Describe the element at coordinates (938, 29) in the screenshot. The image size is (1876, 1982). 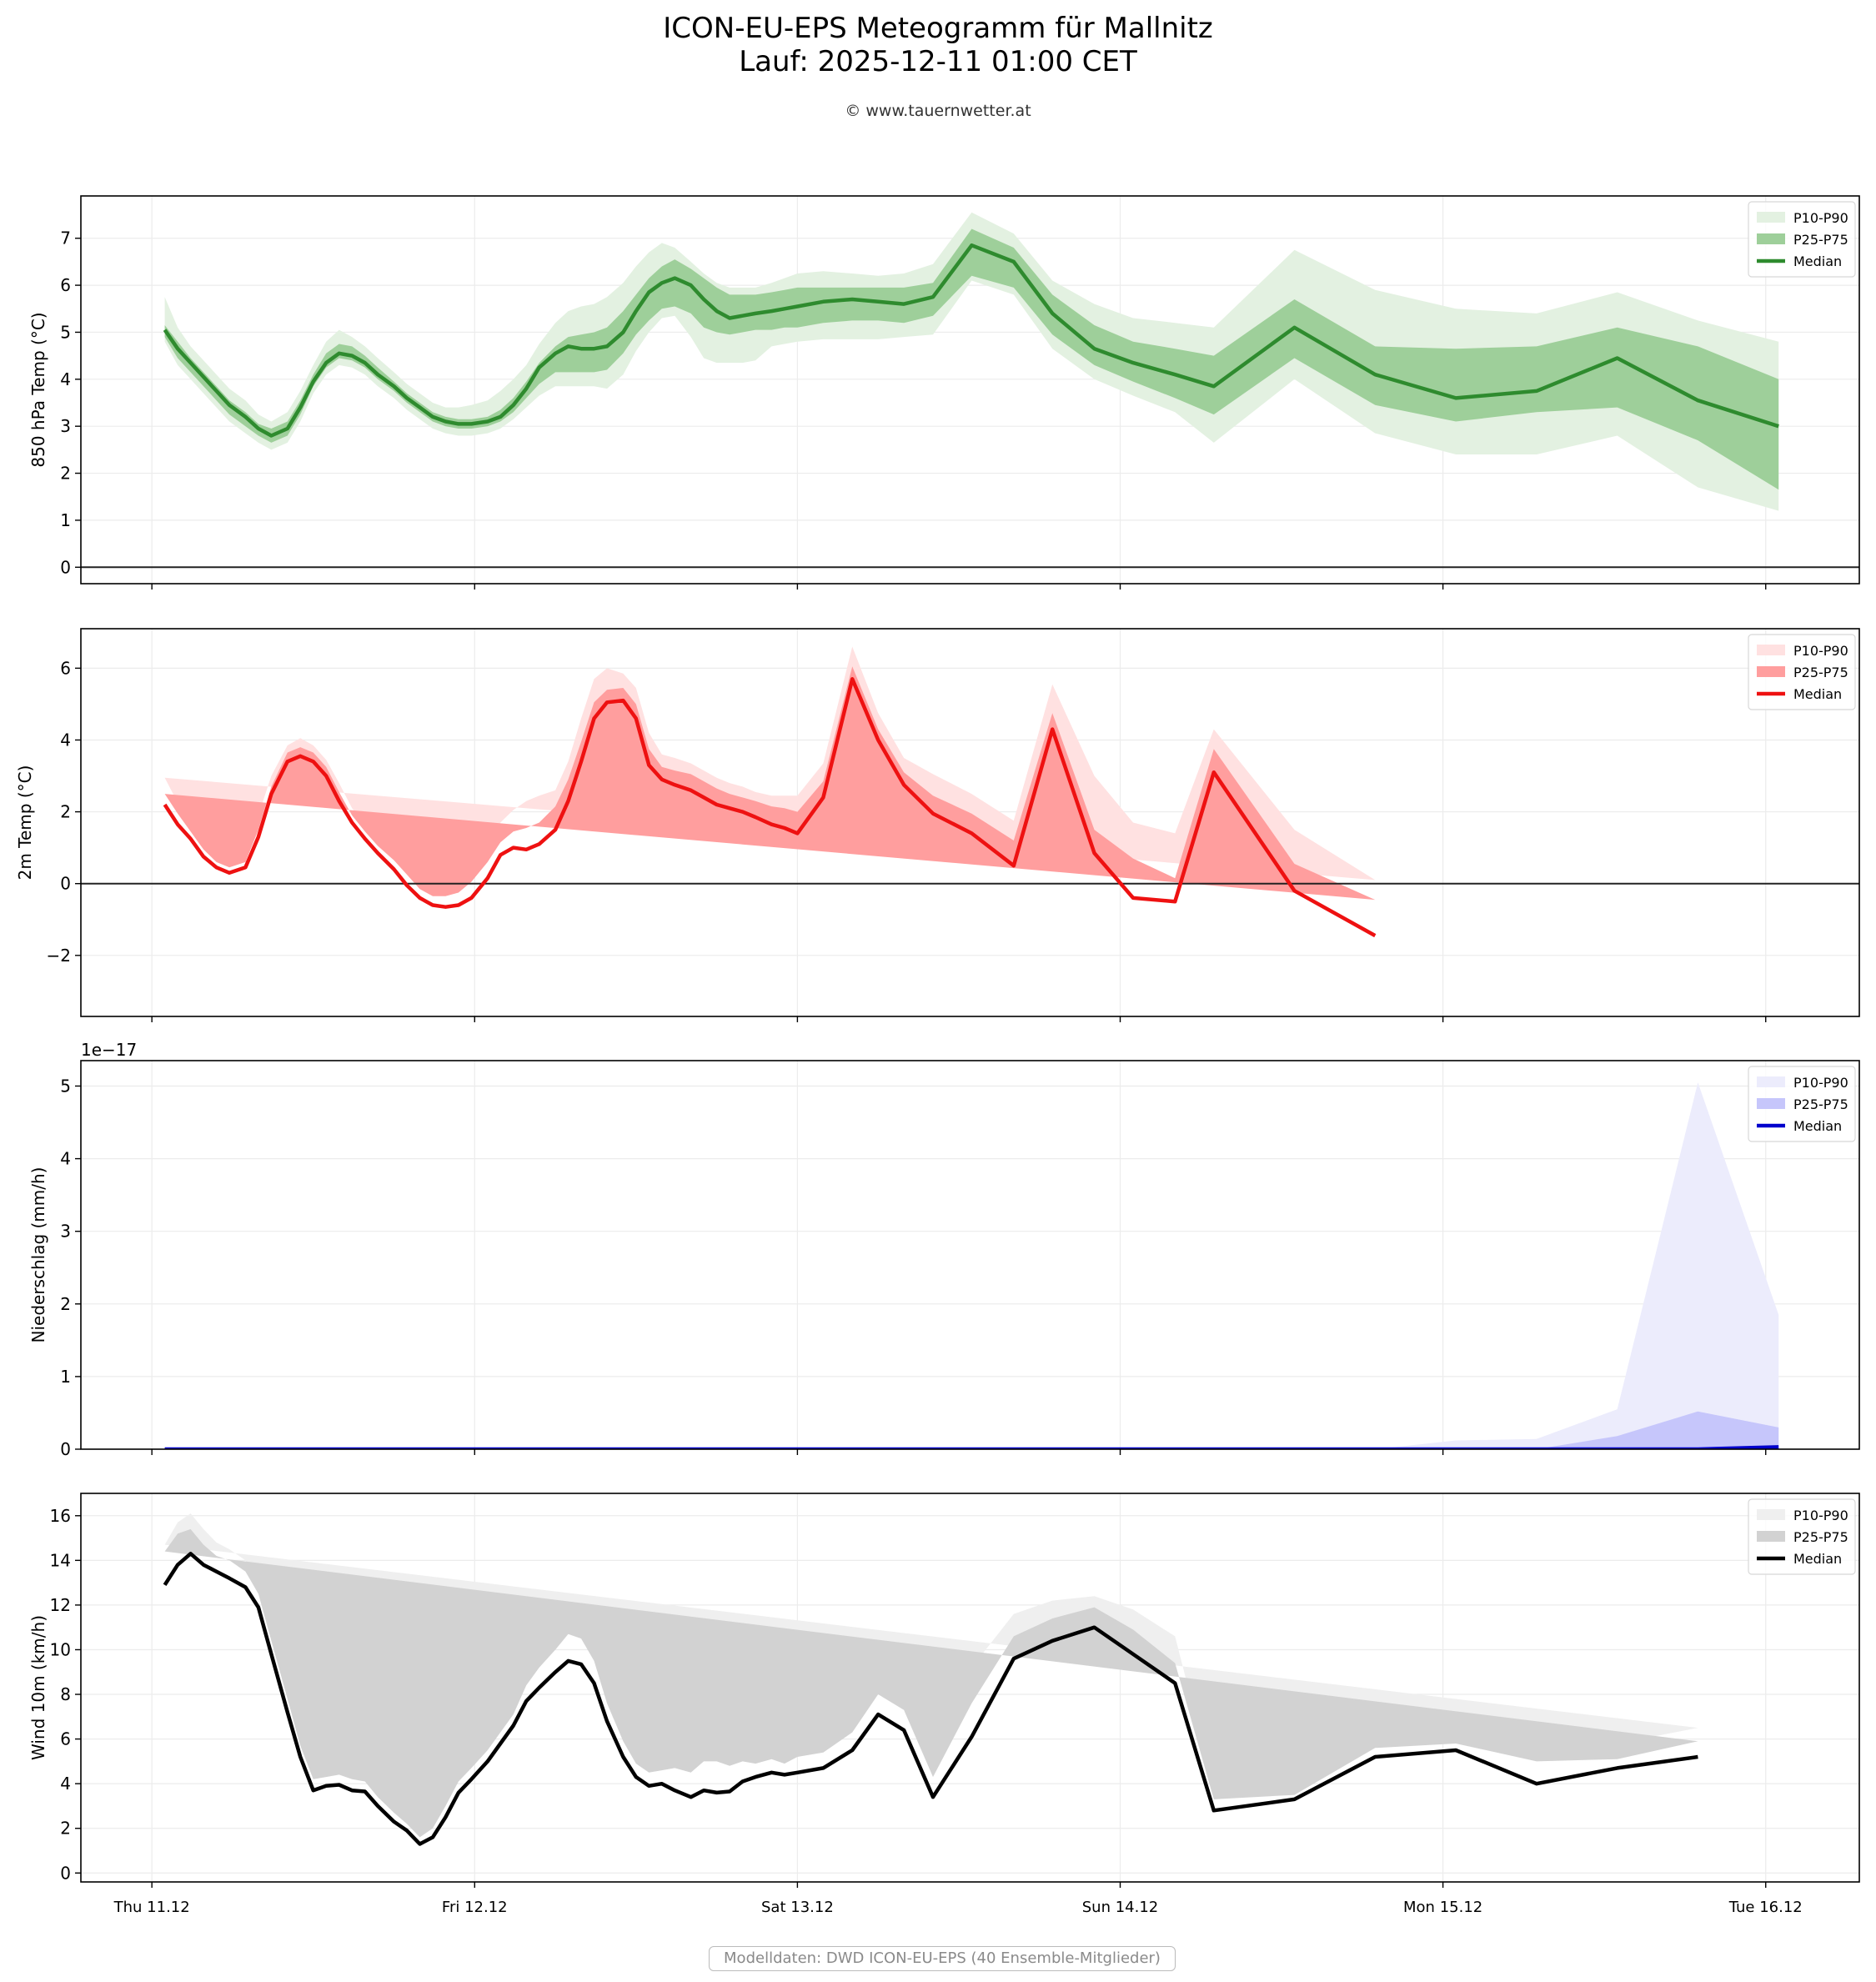
I see `title-line-1: ICON-EU-EPS Meteogramm für Mallnitz` at that location.